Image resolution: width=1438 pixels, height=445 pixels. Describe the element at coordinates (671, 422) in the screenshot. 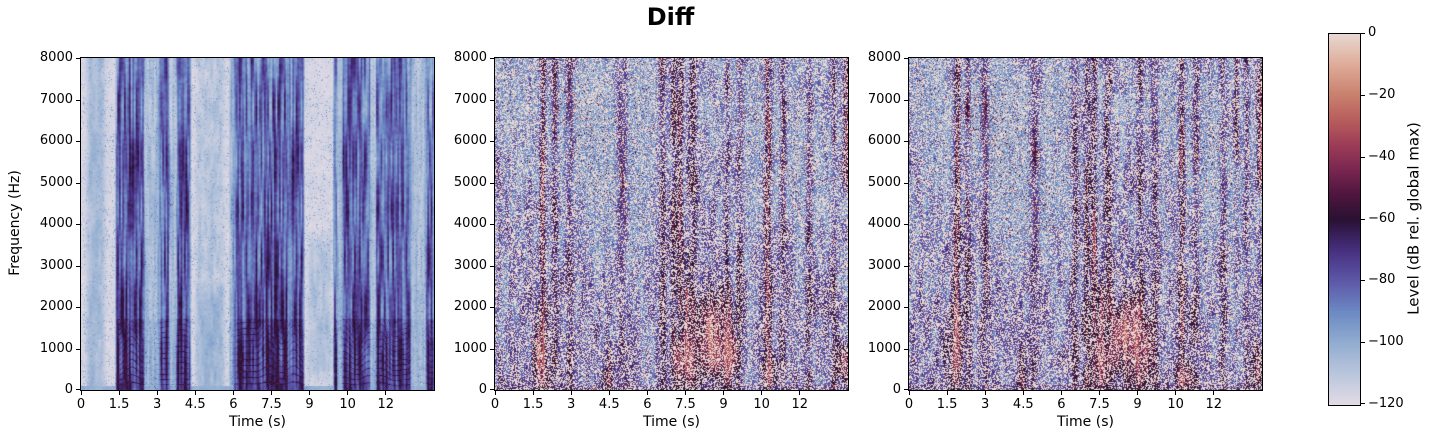

I see `x-axis-label-middle: Time (s)` at that location.